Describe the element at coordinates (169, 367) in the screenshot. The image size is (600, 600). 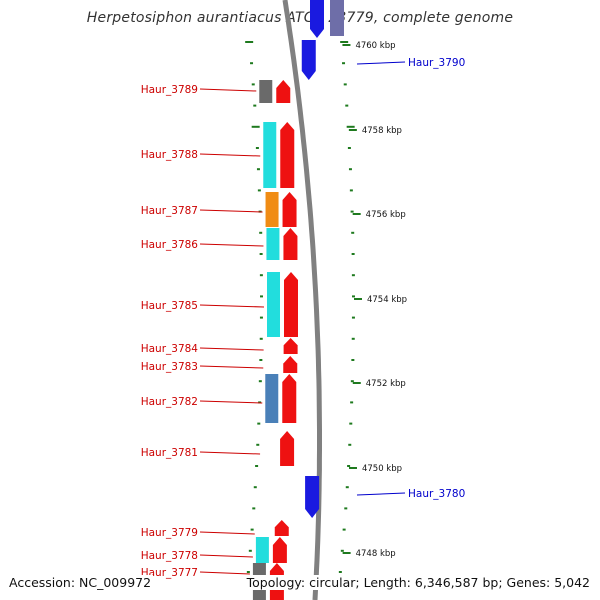
I see `gene-label-forward: Haur_3783` at that location.